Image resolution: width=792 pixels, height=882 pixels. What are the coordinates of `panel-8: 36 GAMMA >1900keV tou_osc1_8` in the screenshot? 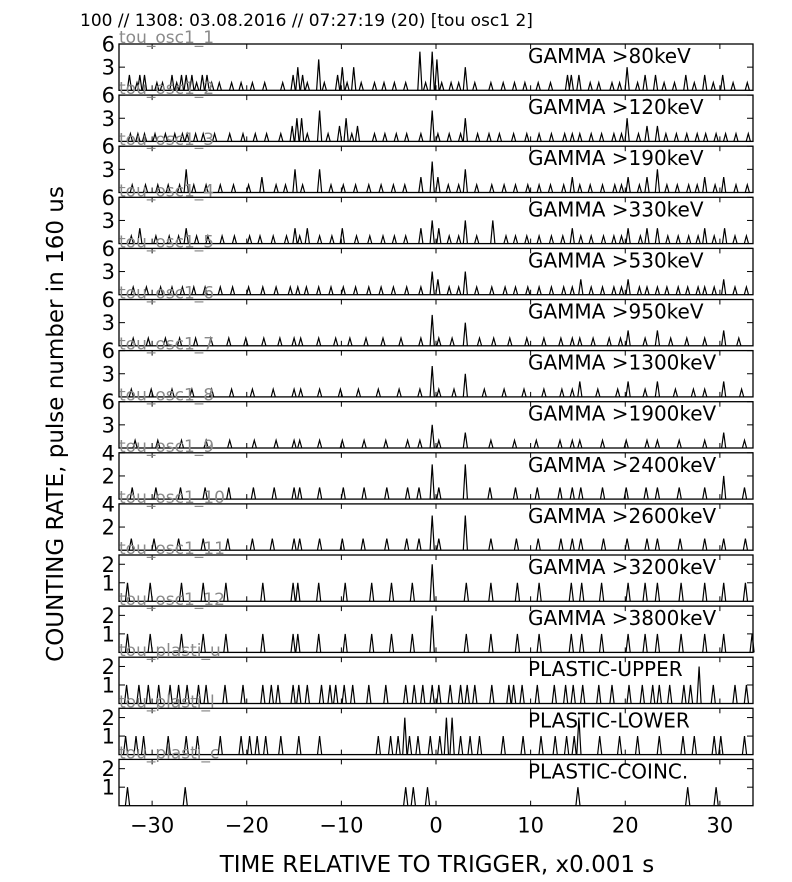 It's located at (428, 417).